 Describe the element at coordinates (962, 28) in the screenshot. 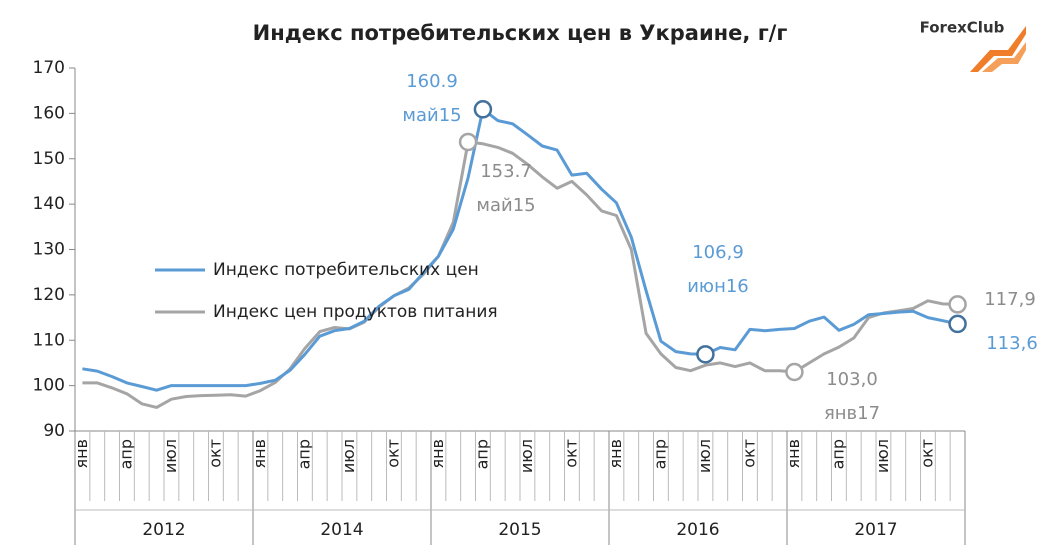

I see `logo-text: ForexClub` at that location.